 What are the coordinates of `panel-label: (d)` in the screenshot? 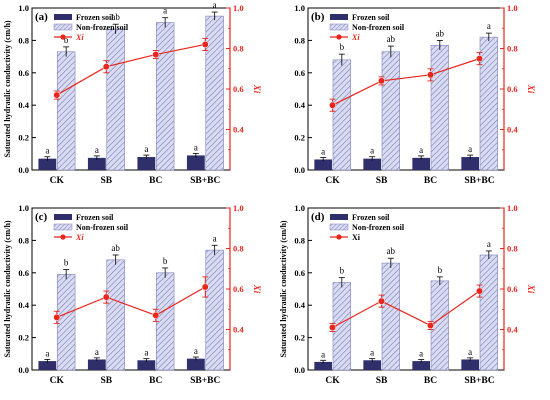 It's located at (318, 217).